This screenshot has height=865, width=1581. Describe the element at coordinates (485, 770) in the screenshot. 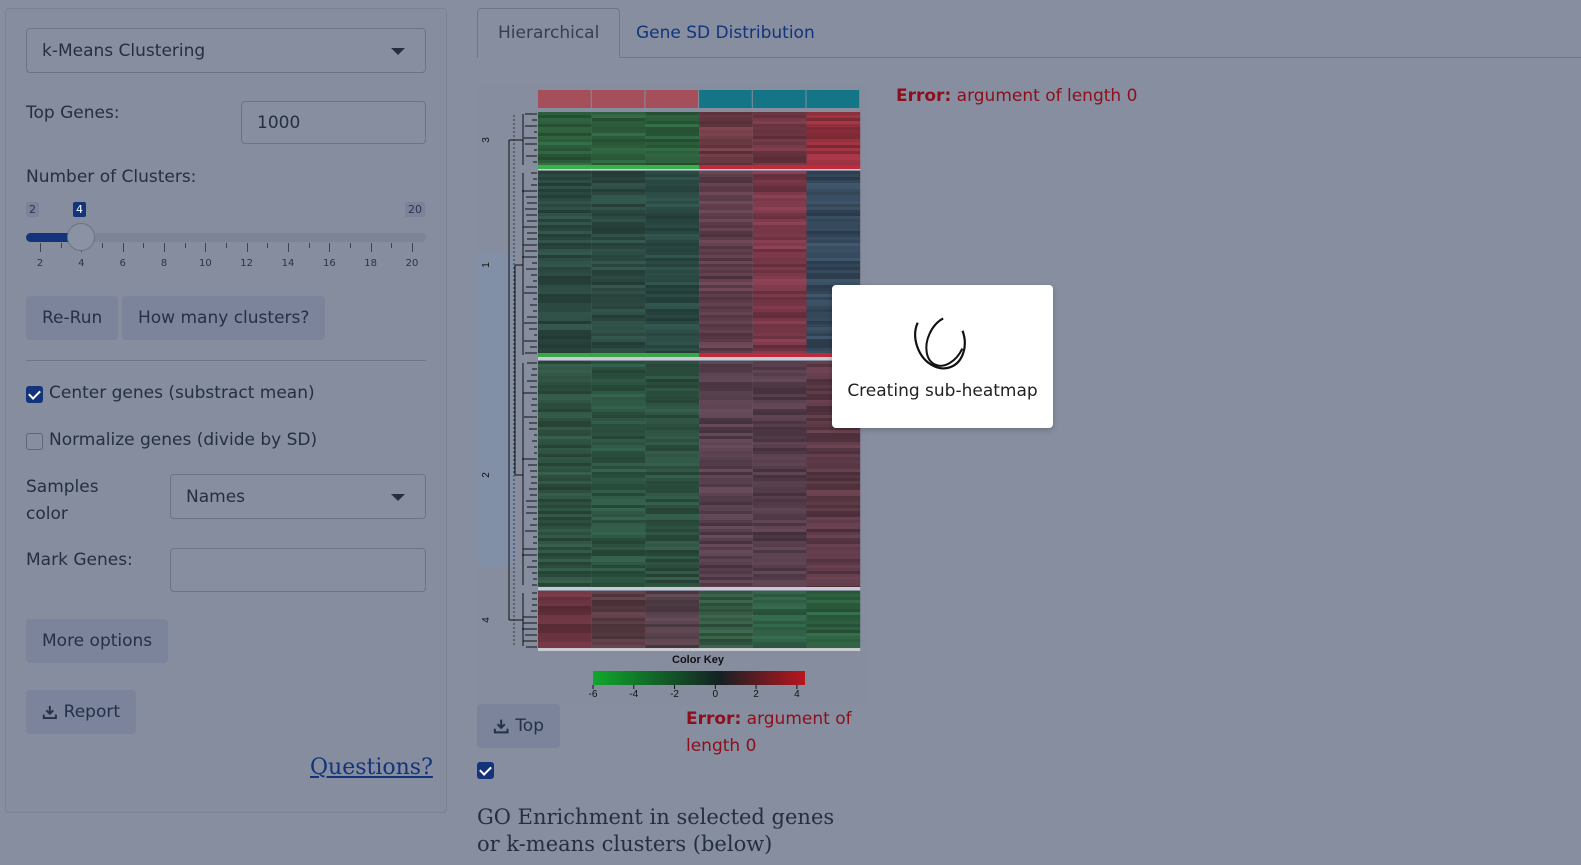

I see `enrichment-checkbox` at that location.